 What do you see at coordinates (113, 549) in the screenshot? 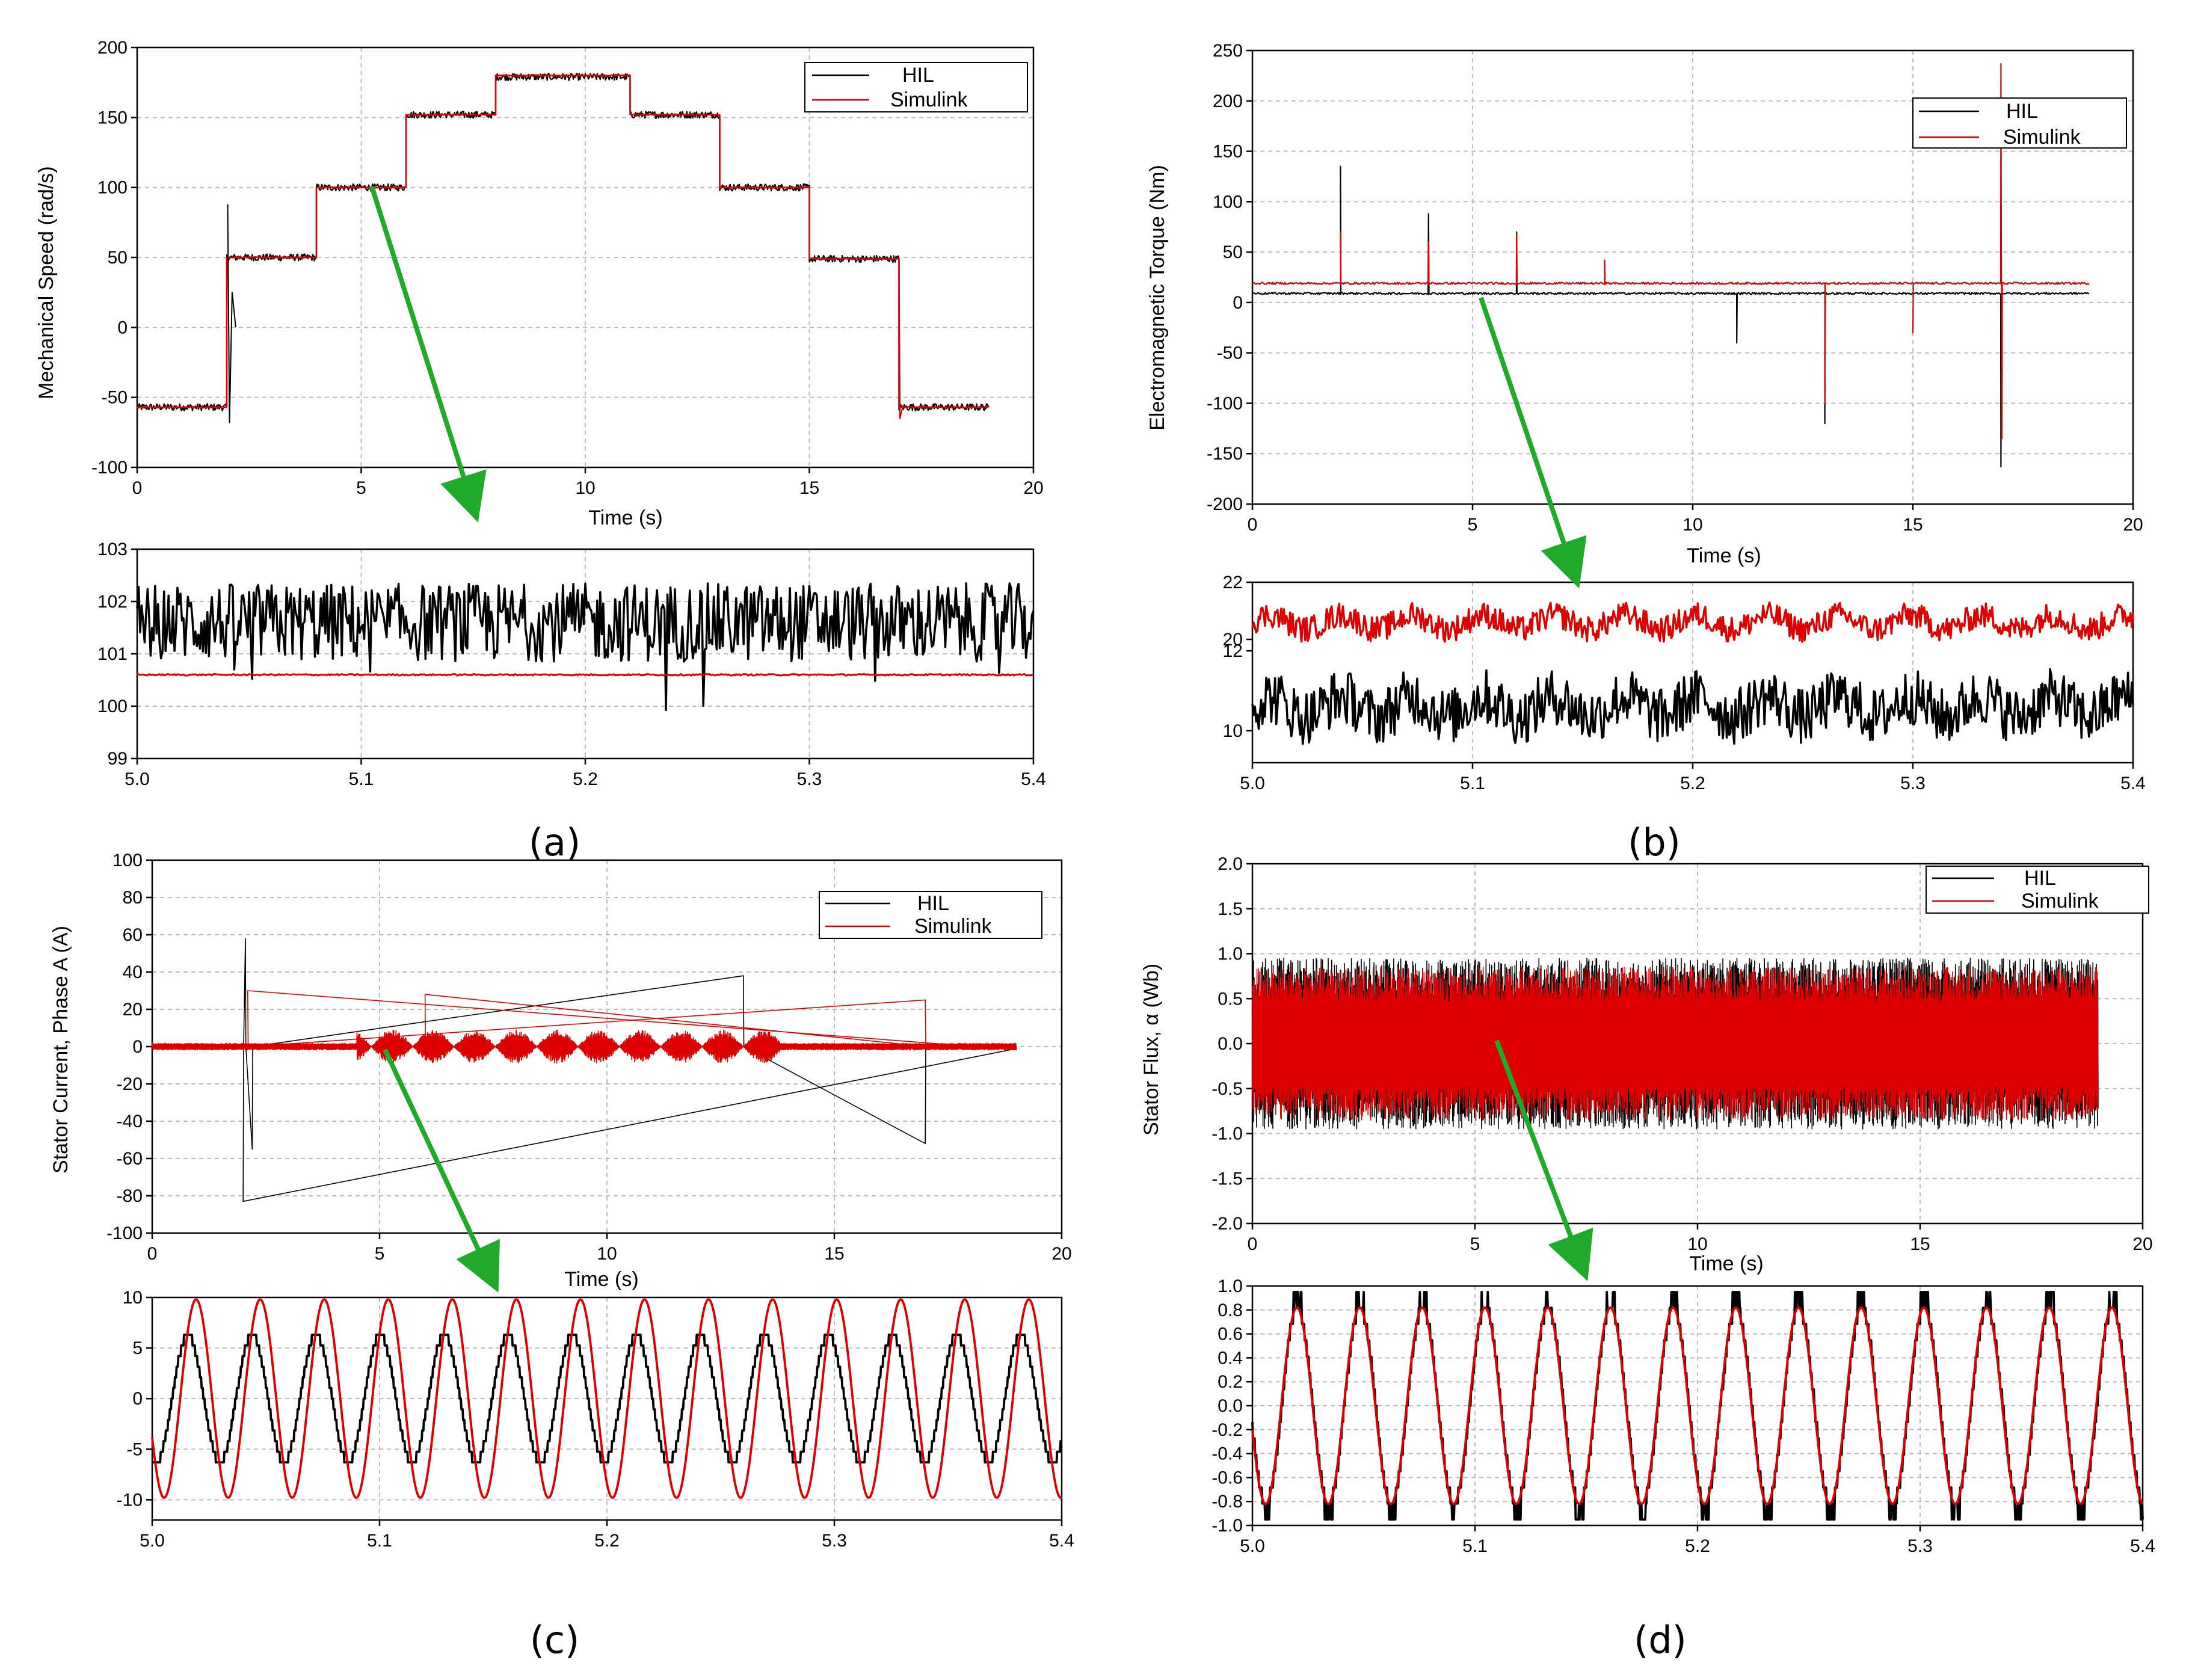
I see `y-tick-label: 103` at bounding box center [113, 549].